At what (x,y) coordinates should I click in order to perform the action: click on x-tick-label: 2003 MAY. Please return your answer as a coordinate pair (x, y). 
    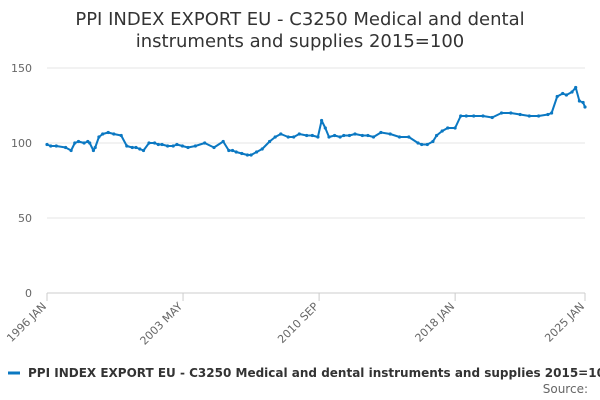
    Looking at the image, I should click on (162, 324).